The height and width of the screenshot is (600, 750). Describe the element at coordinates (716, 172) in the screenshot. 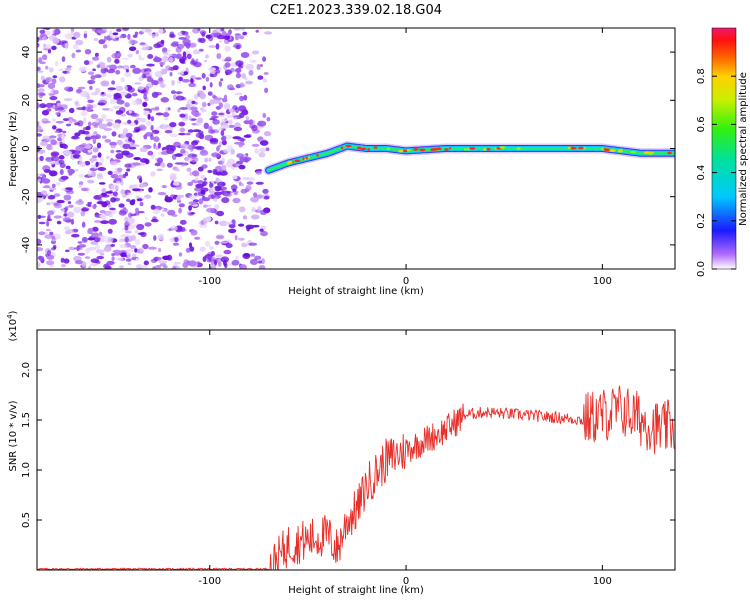

I see `colorbar-ticks: 0.0 0.2 0.4 0.6 0.8` at that location.